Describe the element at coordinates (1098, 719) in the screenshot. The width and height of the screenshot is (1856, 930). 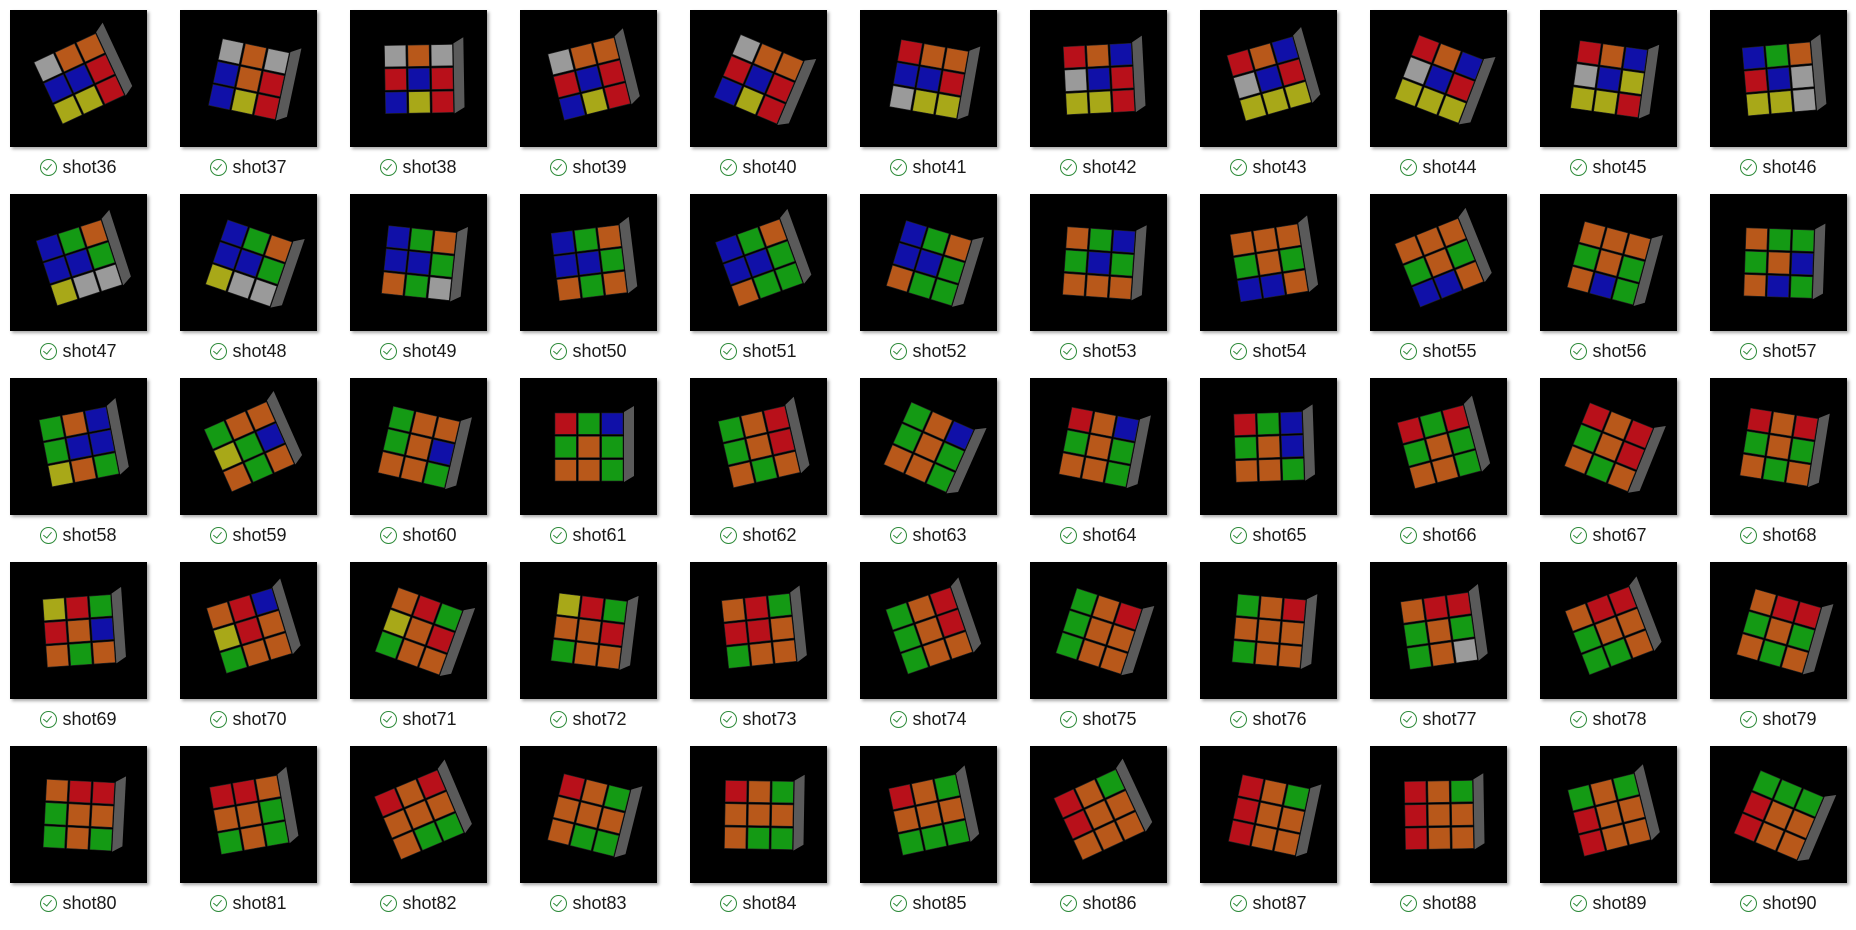
I see `file-caption: shot75` at that location.